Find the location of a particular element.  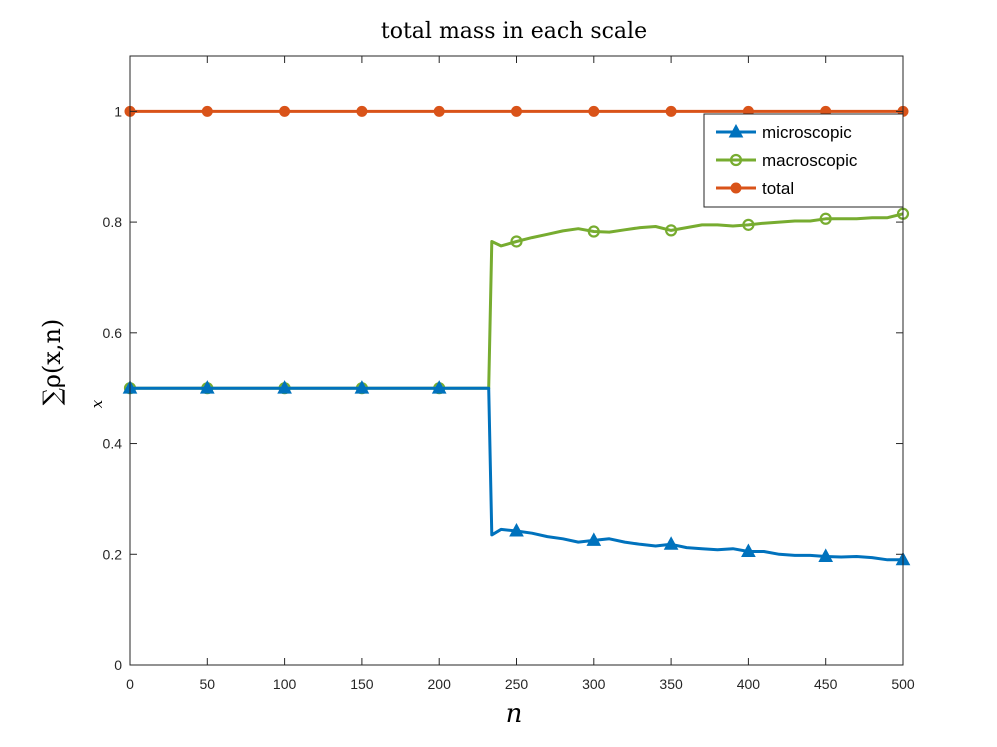

y-axis-label: ∑ρ(x,n) x is located at coordinates (72, 364).